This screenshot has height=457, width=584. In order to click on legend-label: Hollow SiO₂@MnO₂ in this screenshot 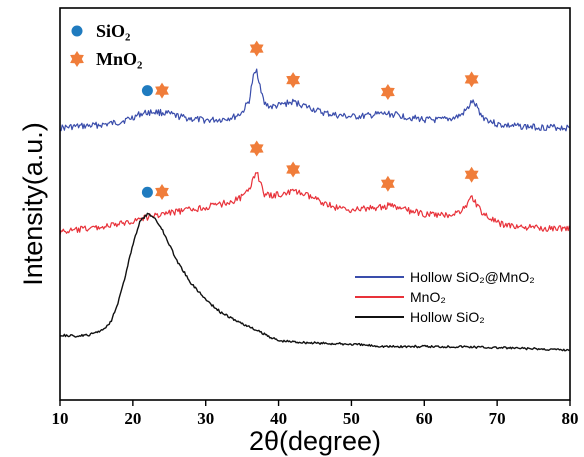, I will do `click(472, 277)`.